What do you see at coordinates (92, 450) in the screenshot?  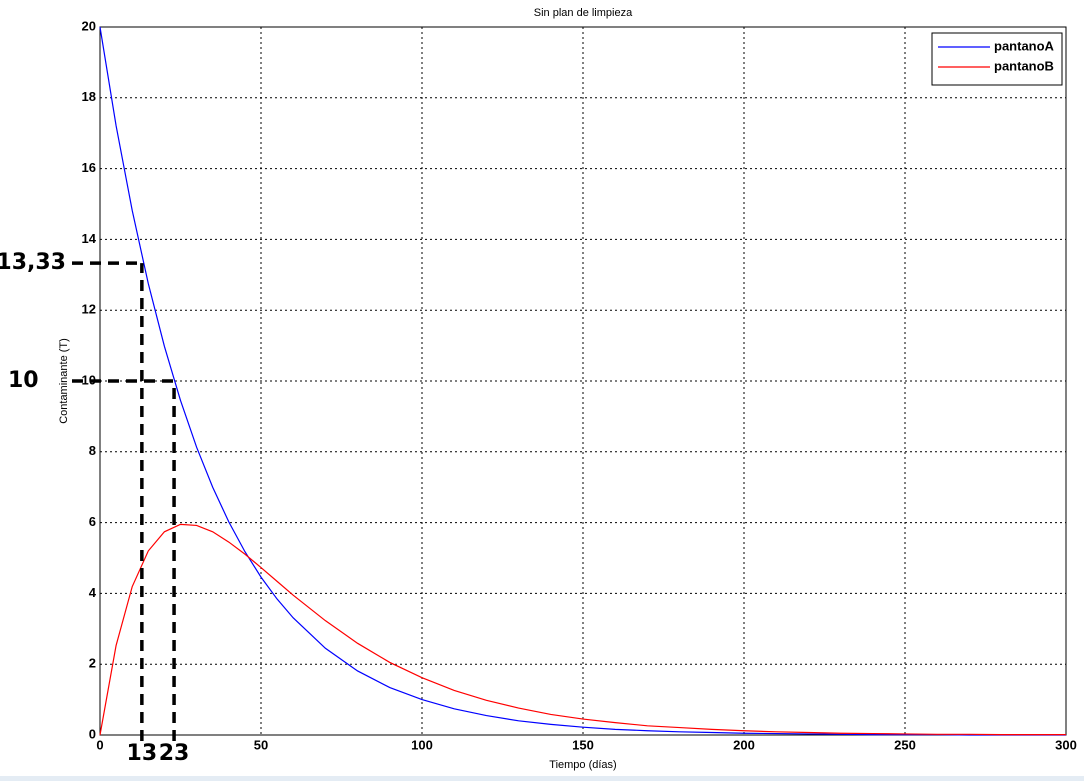 I see `y-tick-label: 8` at bounding box center [92, 450].